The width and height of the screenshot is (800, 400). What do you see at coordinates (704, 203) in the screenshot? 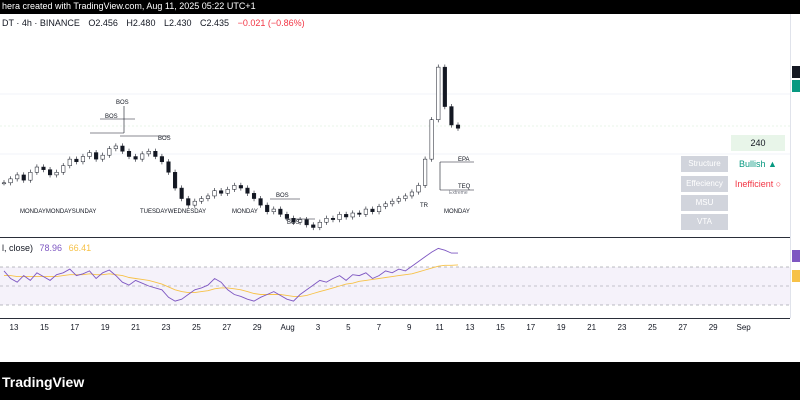
I see `msu-button: MSU` at bounding box center [704, 203].